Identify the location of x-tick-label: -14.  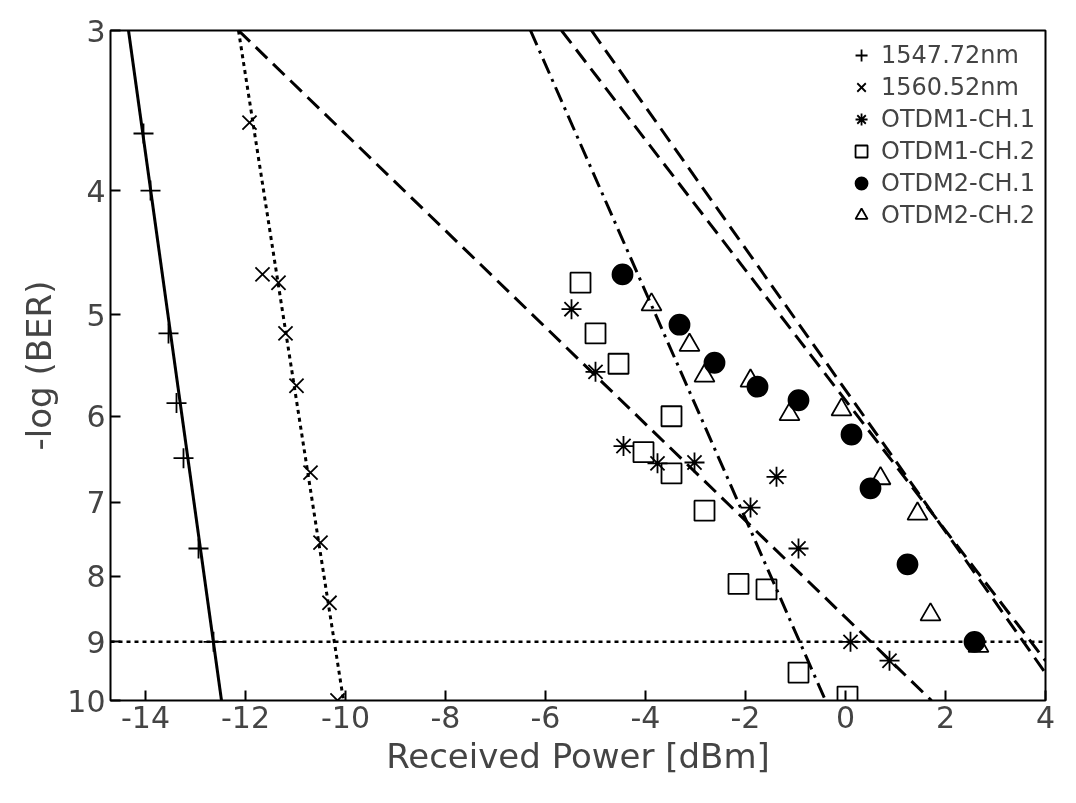
(145, 717).